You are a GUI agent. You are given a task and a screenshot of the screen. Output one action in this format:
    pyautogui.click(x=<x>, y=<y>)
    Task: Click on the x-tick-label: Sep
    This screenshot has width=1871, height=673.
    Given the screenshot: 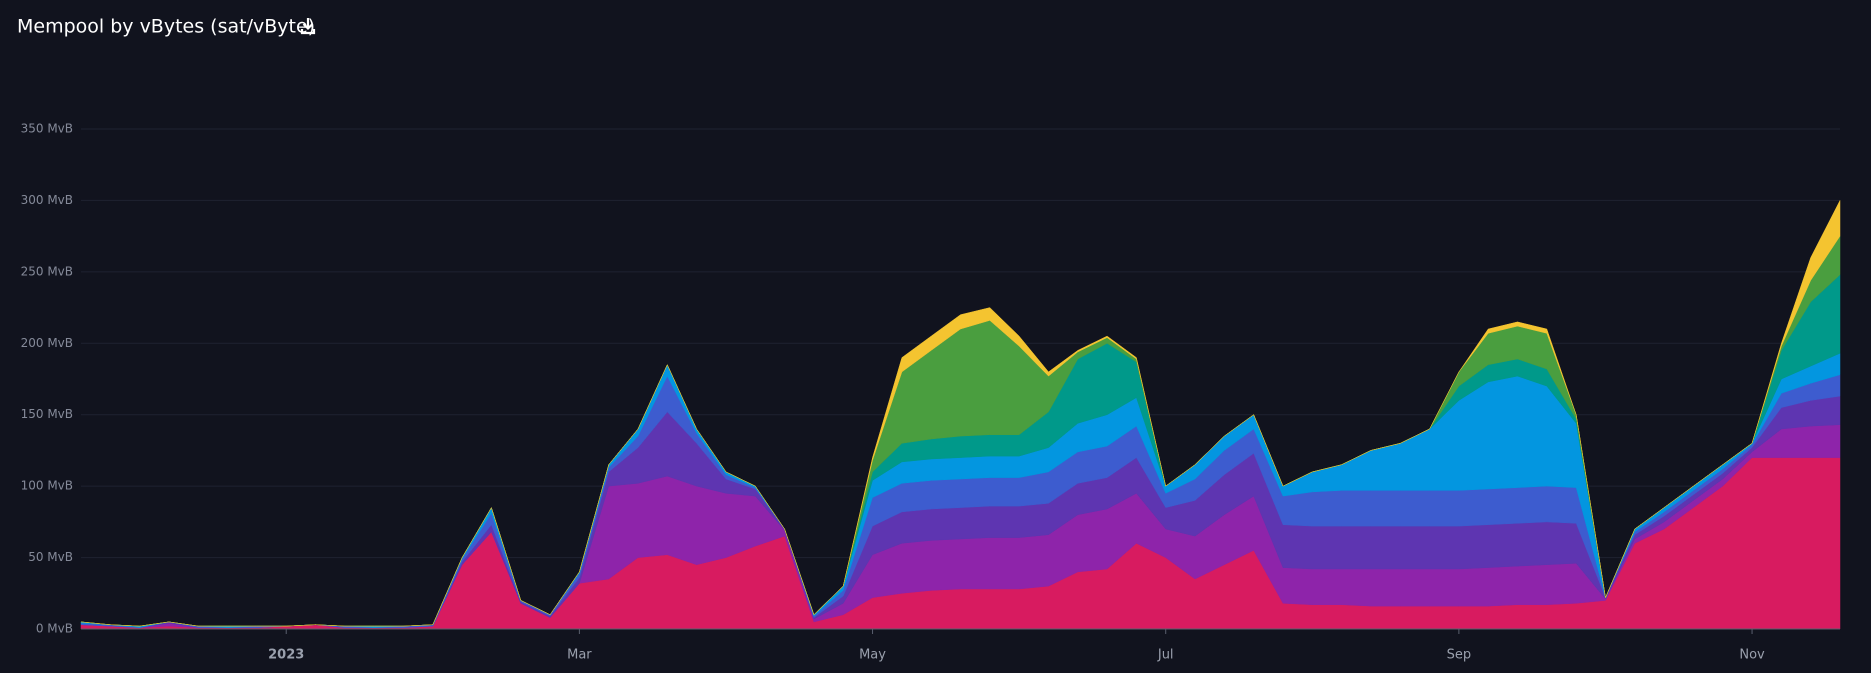 What is the action you would take?
    pyautogui.click(x=1459, y=655)
    